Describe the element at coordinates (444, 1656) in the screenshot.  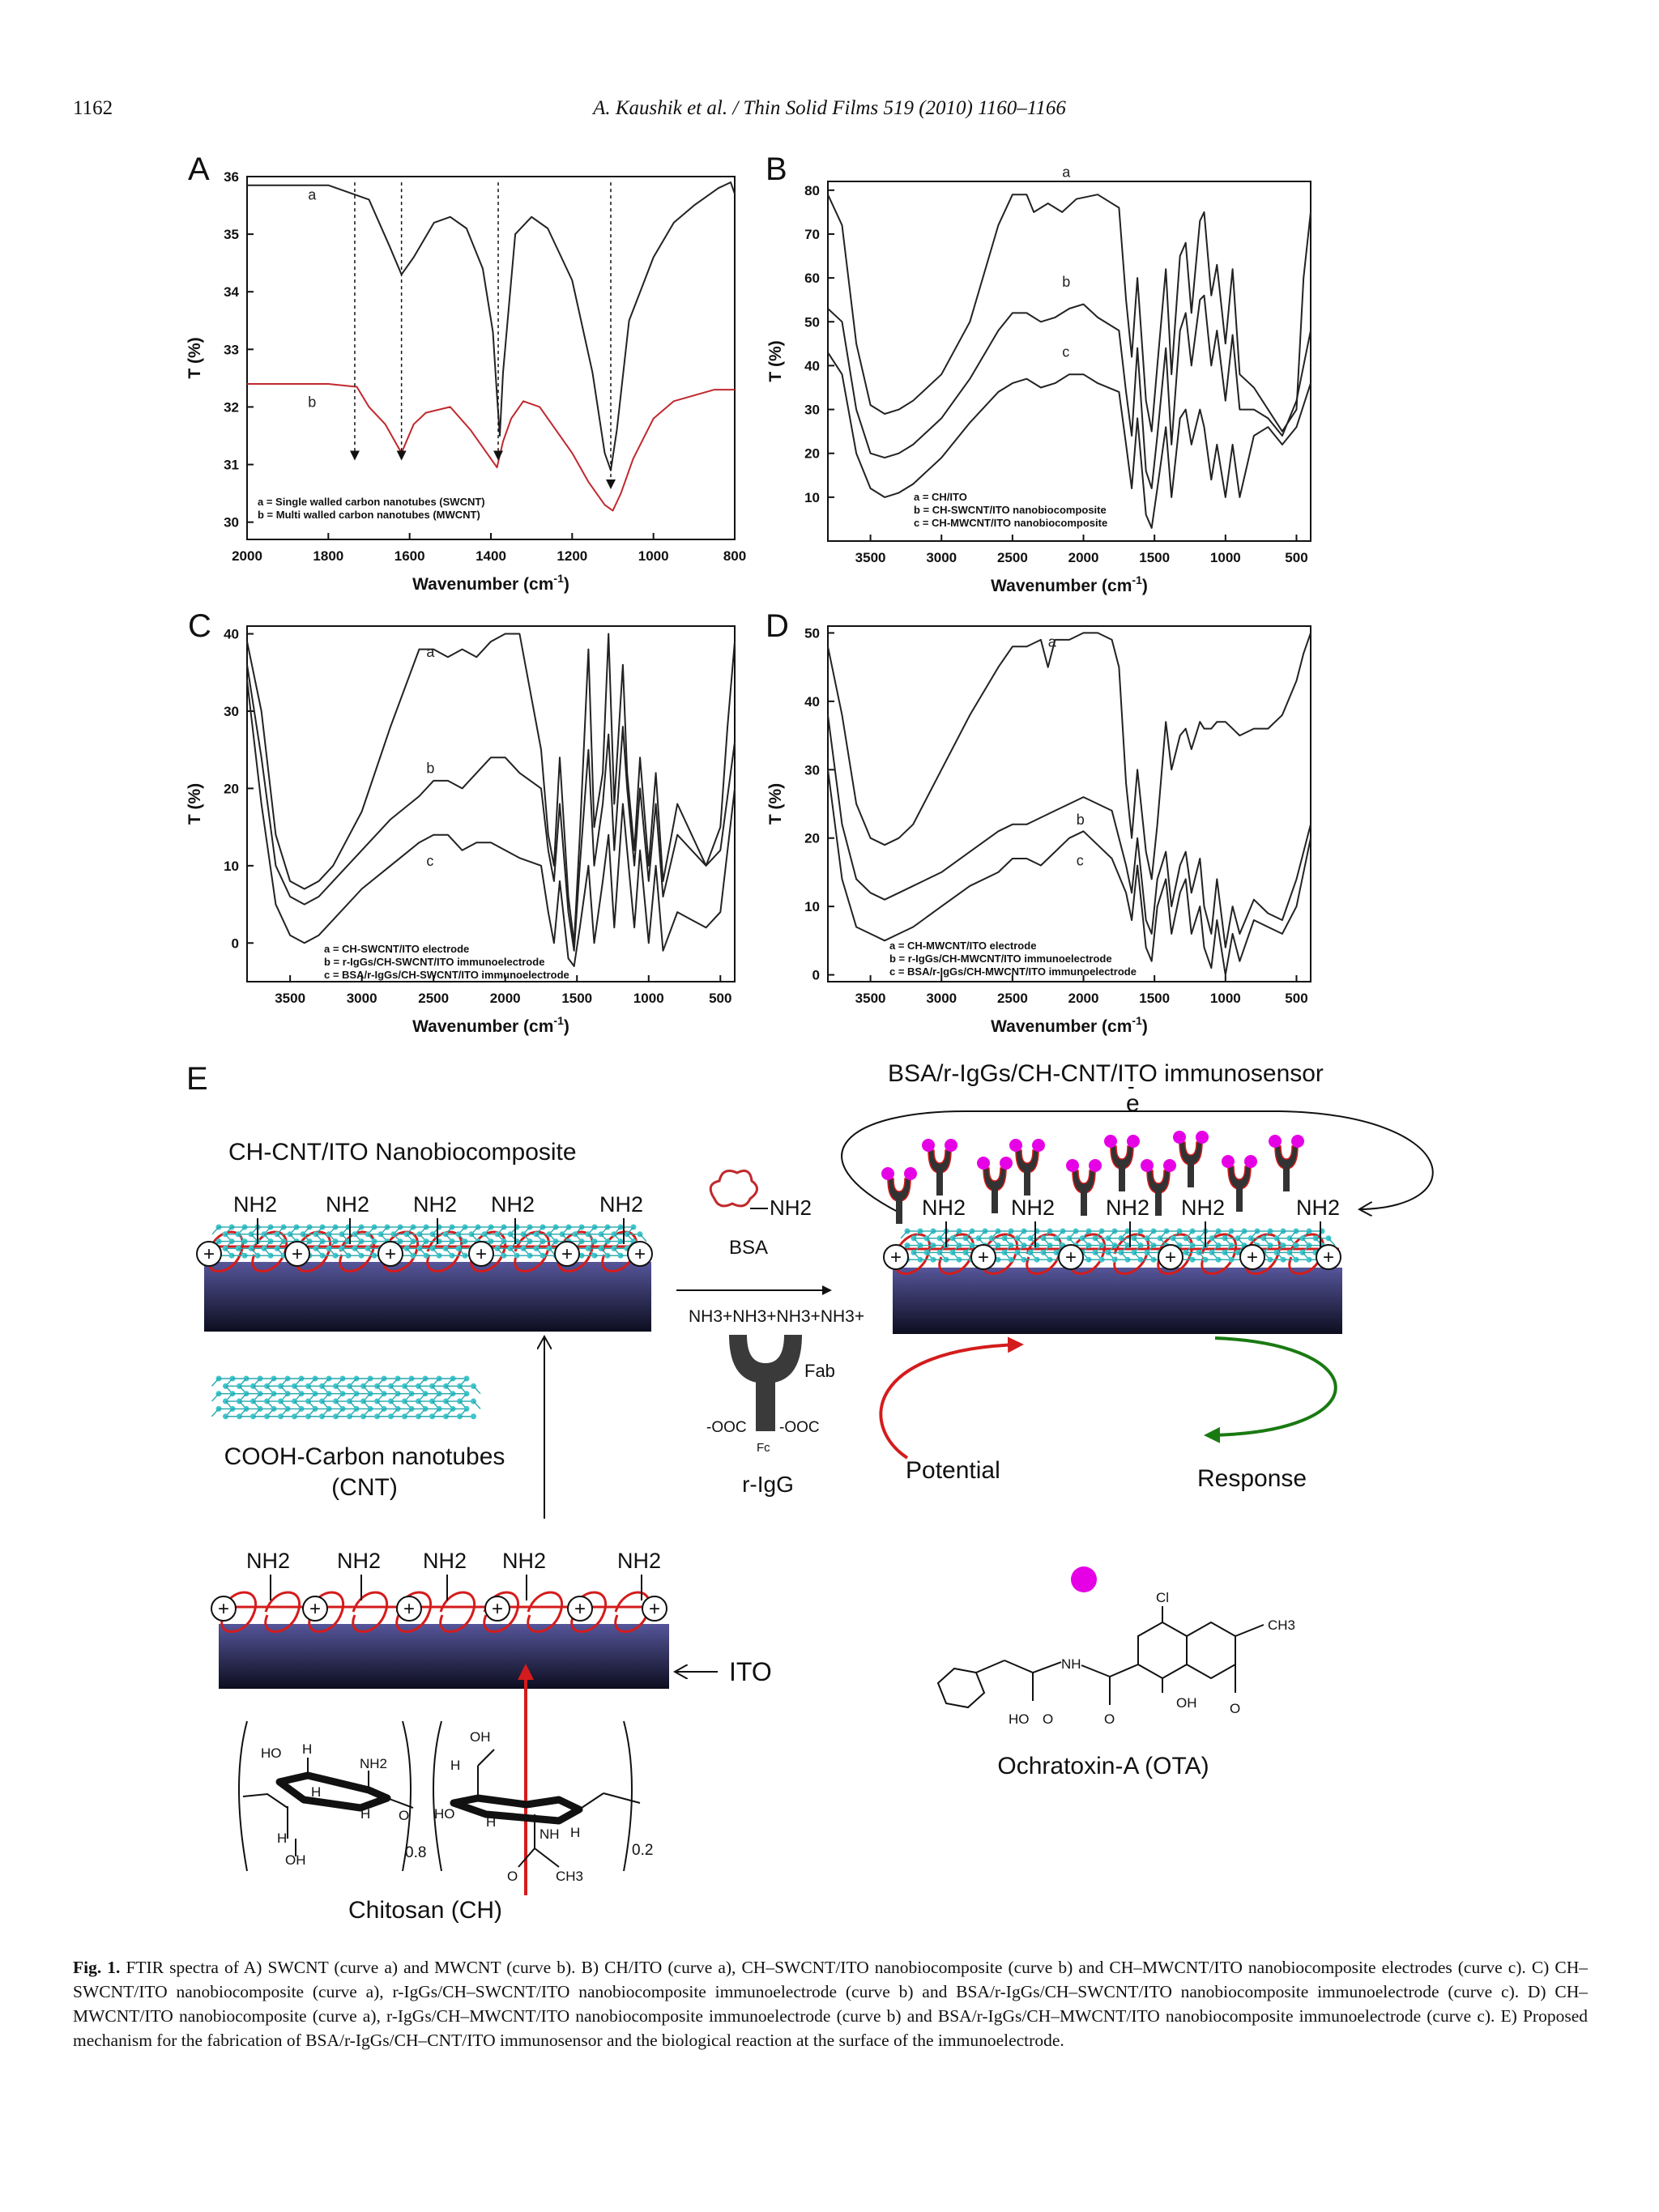
I see `ito-substrate-bottom` at that location.